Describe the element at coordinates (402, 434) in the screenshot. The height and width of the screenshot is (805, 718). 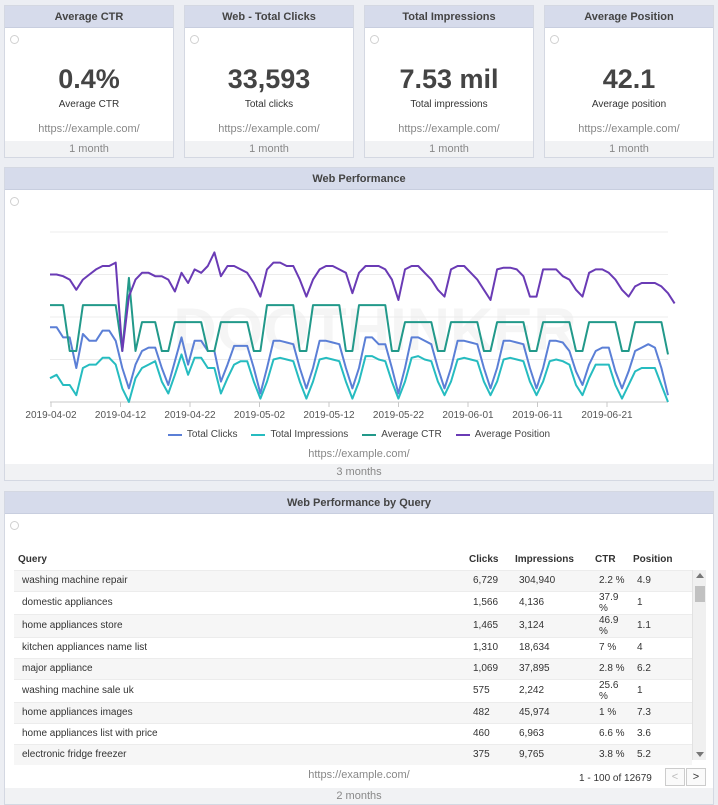
I see `legend-item: Average CTR` at that location.